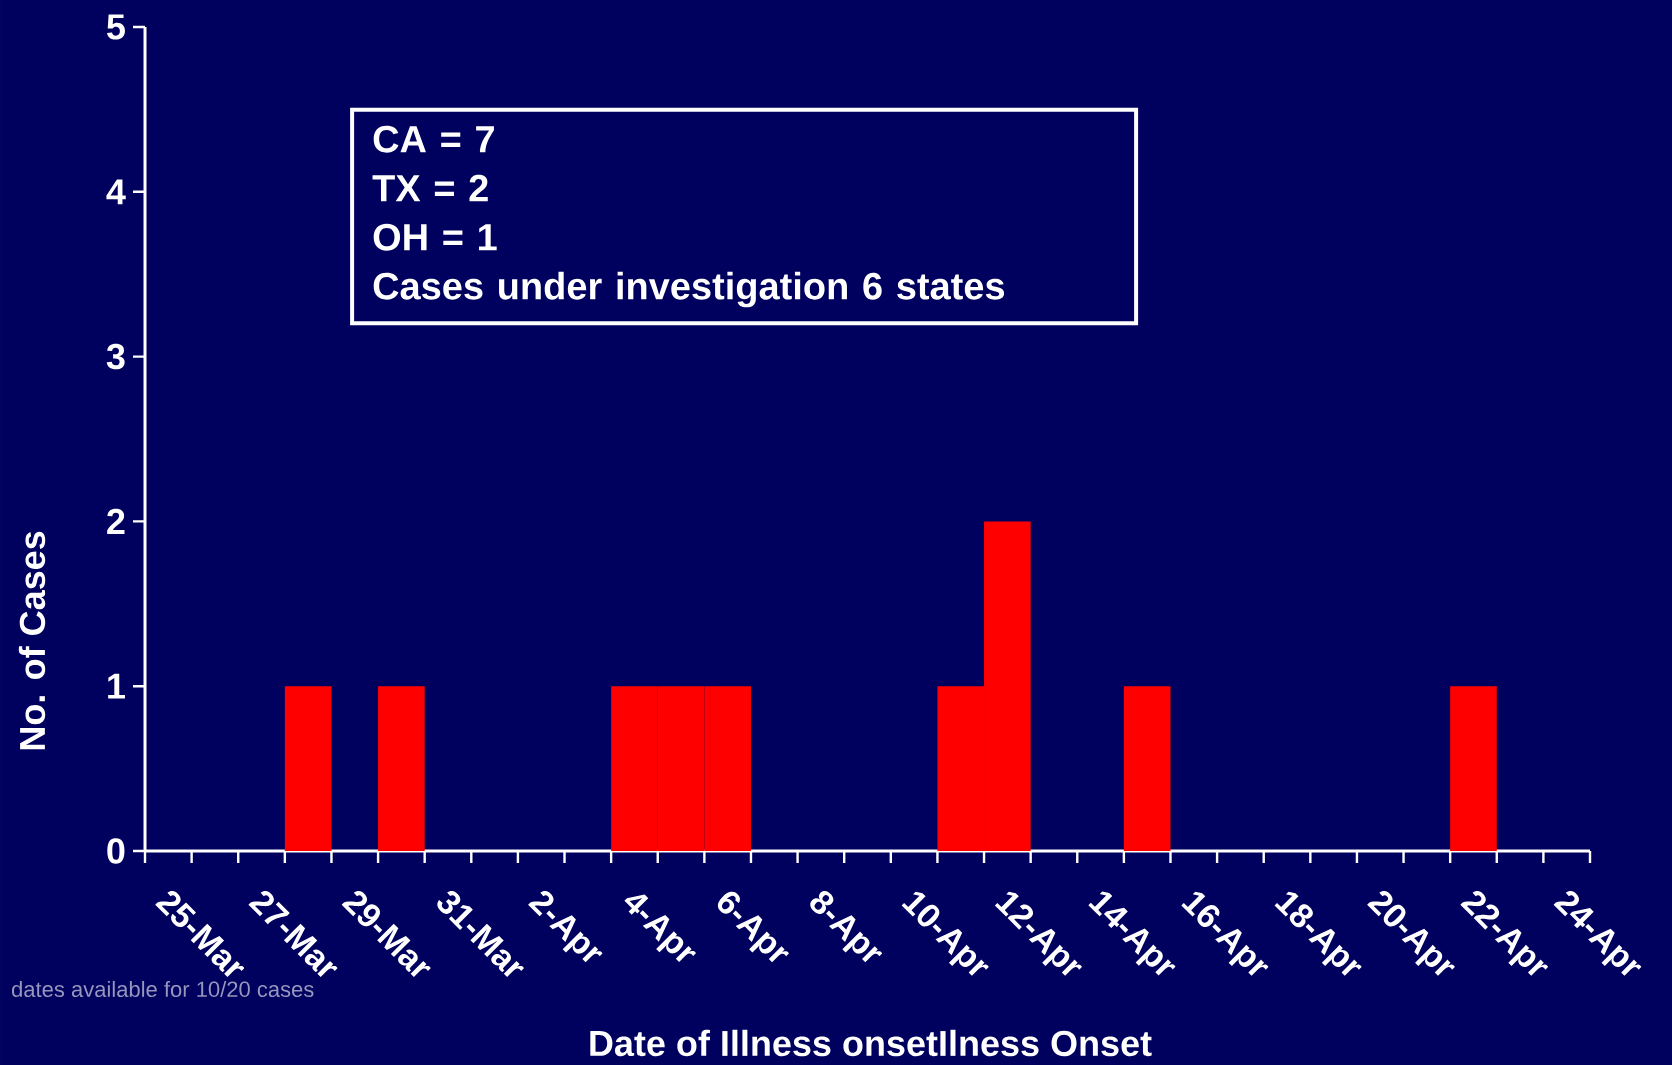 Image resolution: width=1672 pixels, height=1065 pixels. What do you see at coordinates (32, 640) in the screenshot?
I see `y-axis-title: No. of Cases` at bounding box center [32, 640].